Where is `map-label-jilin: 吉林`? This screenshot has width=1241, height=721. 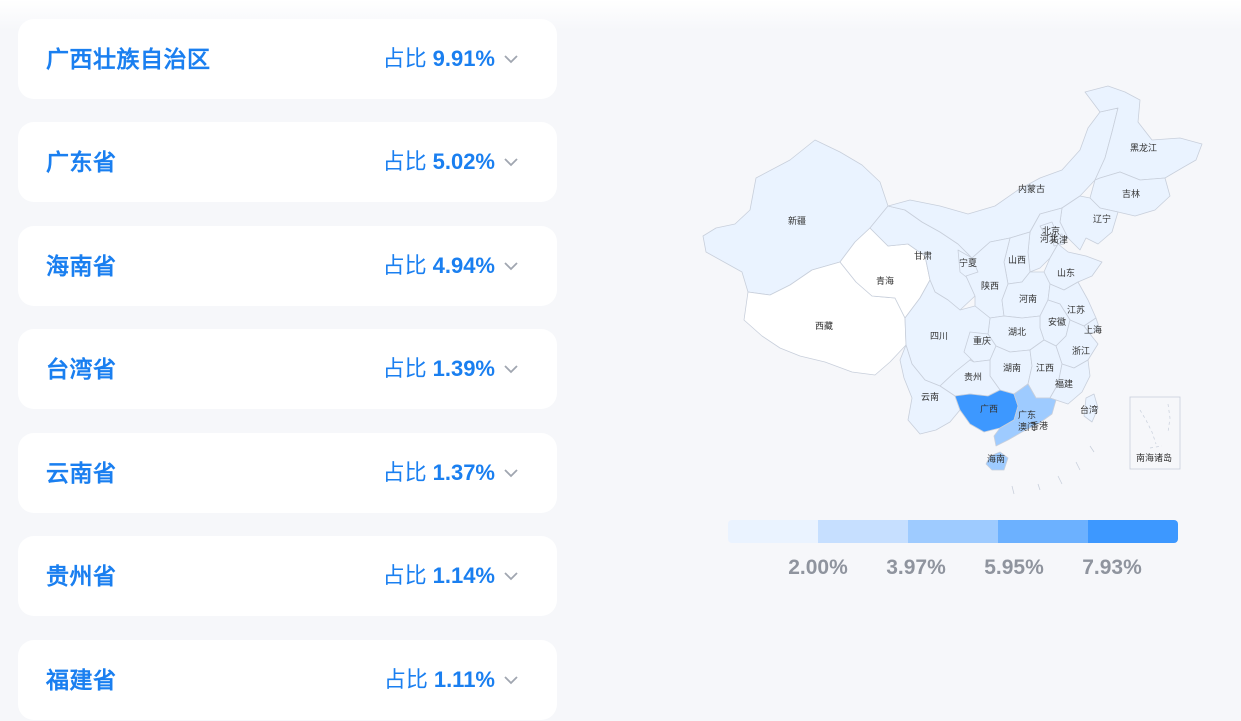 map-label-jilin: 吉林 is located at coordinates (1131, 193).